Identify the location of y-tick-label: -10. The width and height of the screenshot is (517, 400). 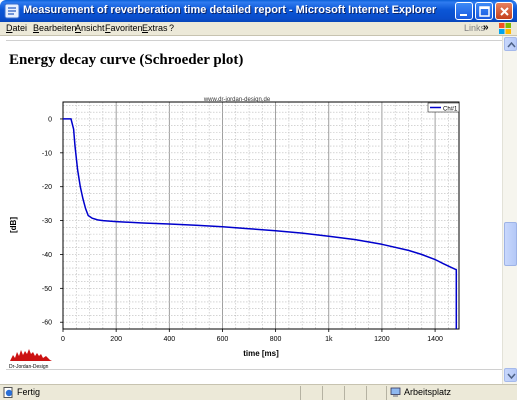
(47, 153).